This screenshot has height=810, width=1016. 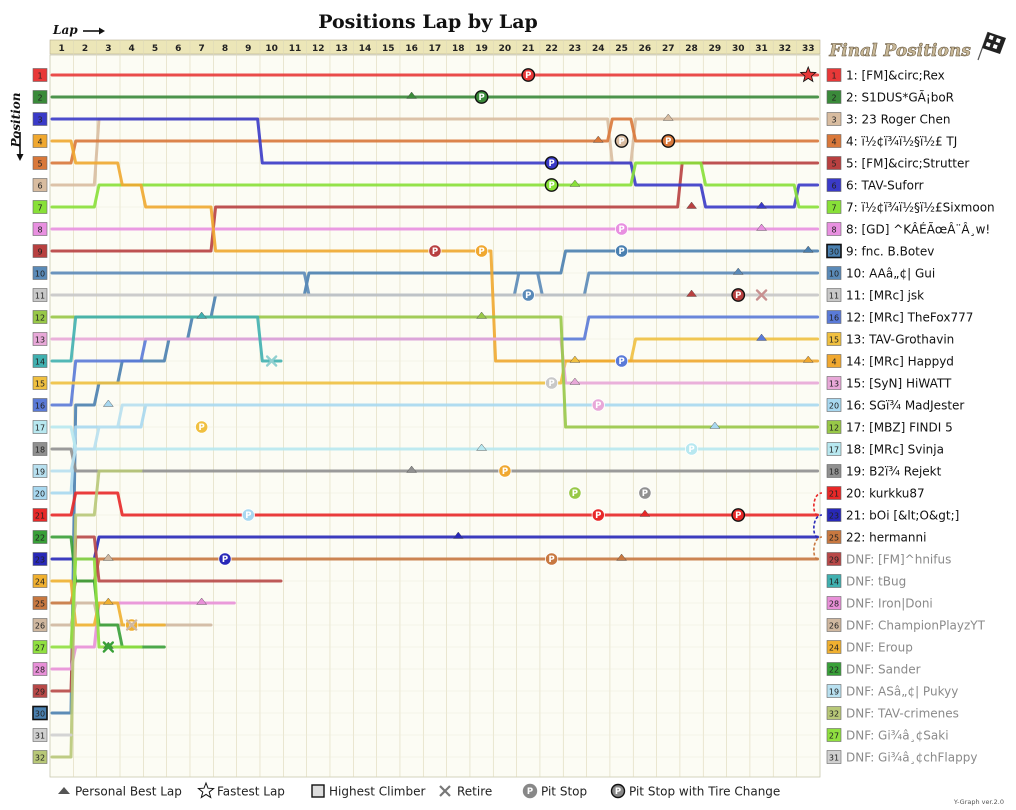 What do you see at coordinates (898, 120) in the screenshot?
I see `final-driver-name: 3: 23 Roger Chen` at bounding box center [898, 120].